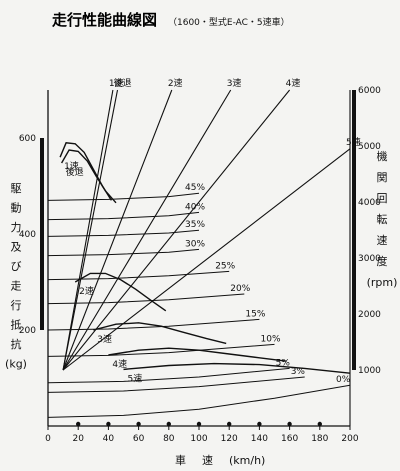  What do you see at coordinates (369, 203) in the screenshot?
I see `right-tick-label: 4000` at bounding box center [369, 203].